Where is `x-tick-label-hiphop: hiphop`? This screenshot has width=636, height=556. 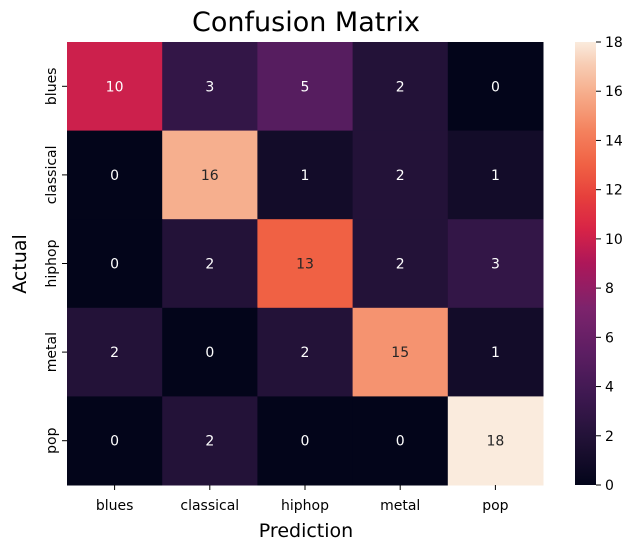 x-tick-label-hiphop: hiphop is located at coordinates (305, 506).